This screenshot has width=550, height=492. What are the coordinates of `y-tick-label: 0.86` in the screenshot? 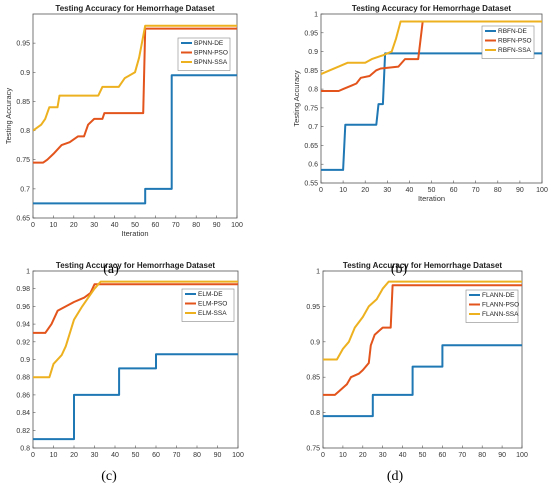 It's located at (23, 395).